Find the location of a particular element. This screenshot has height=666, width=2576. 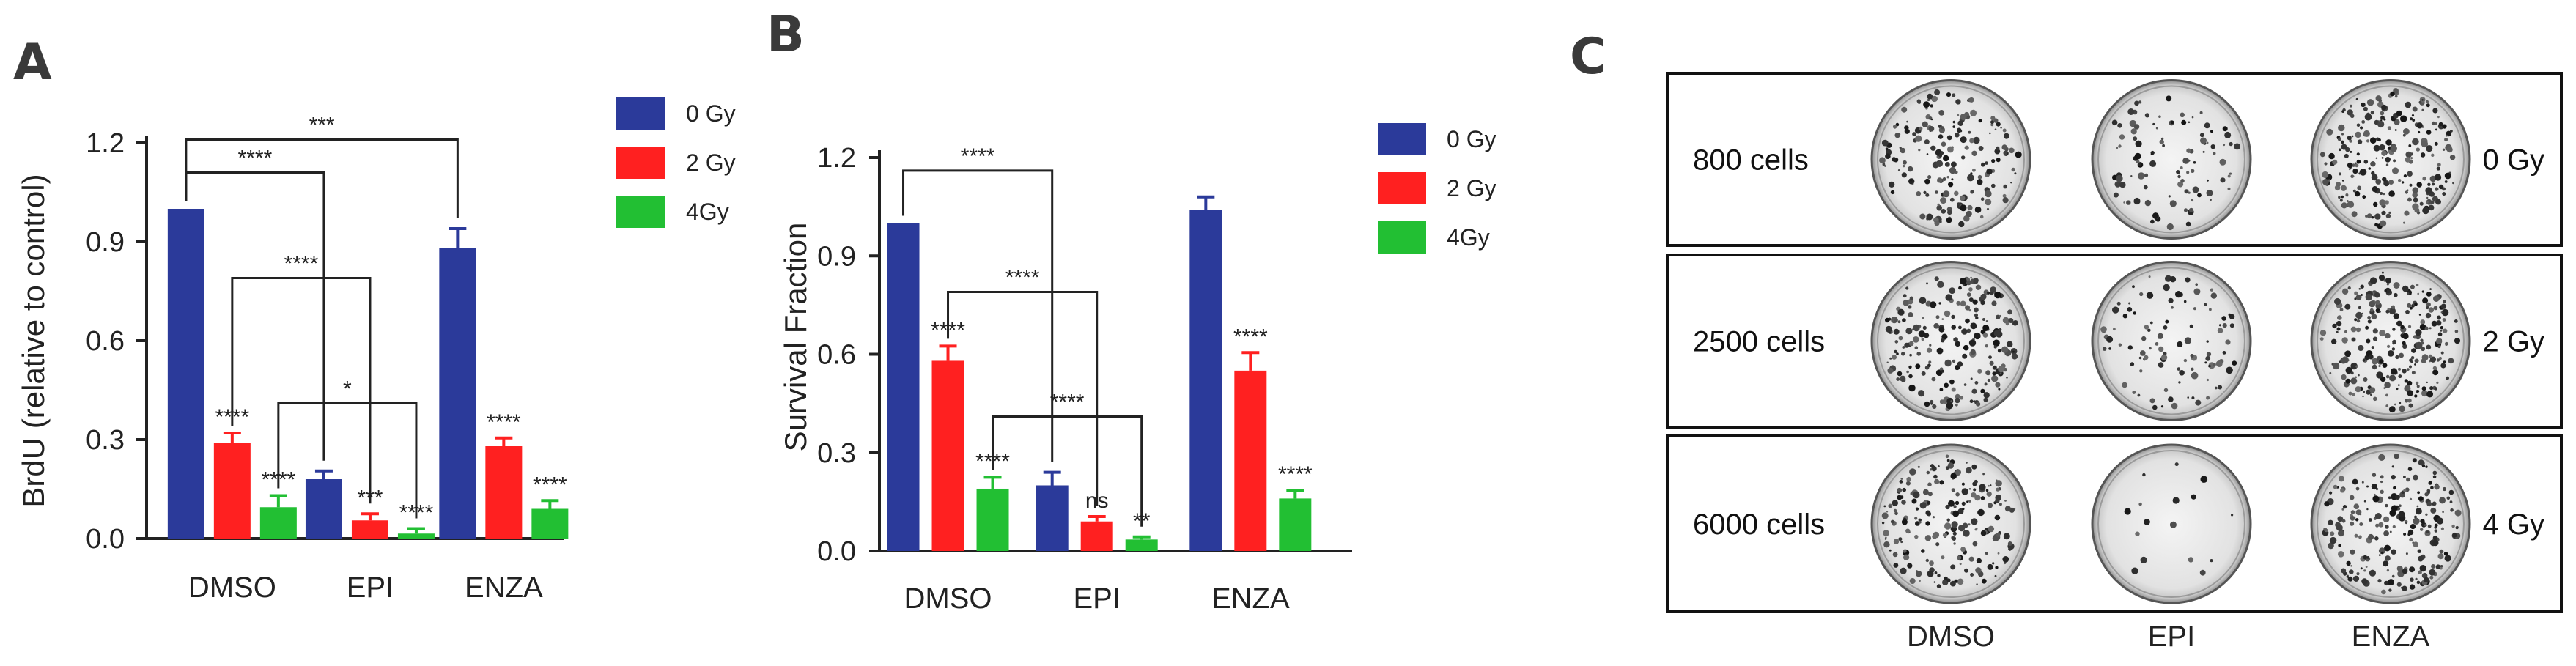

plate-column-label: ENZA is located at coordinates (2391, 637).